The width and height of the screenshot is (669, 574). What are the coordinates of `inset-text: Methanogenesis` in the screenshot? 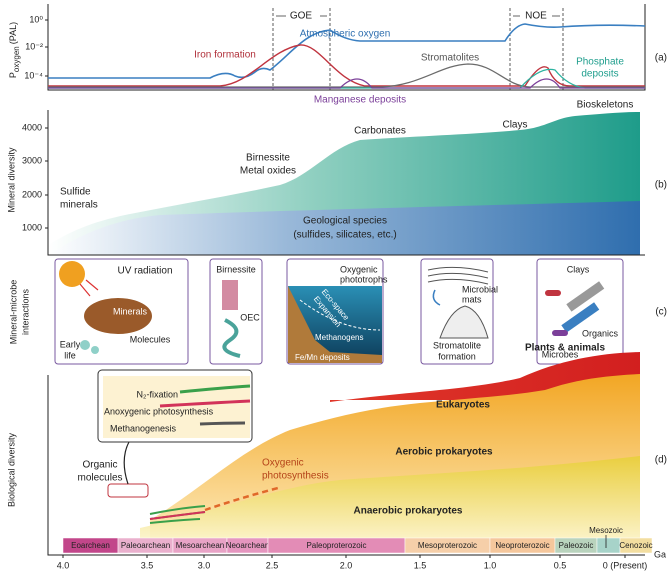 It's located at (143, 428).